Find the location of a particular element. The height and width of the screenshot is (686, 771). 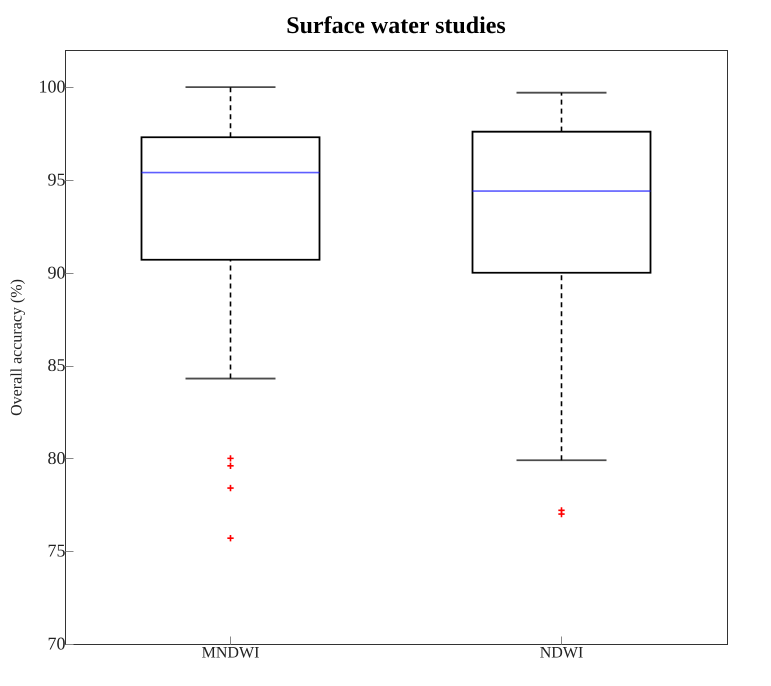

y-tick-label: 85 is located at coordinates (57, 365).